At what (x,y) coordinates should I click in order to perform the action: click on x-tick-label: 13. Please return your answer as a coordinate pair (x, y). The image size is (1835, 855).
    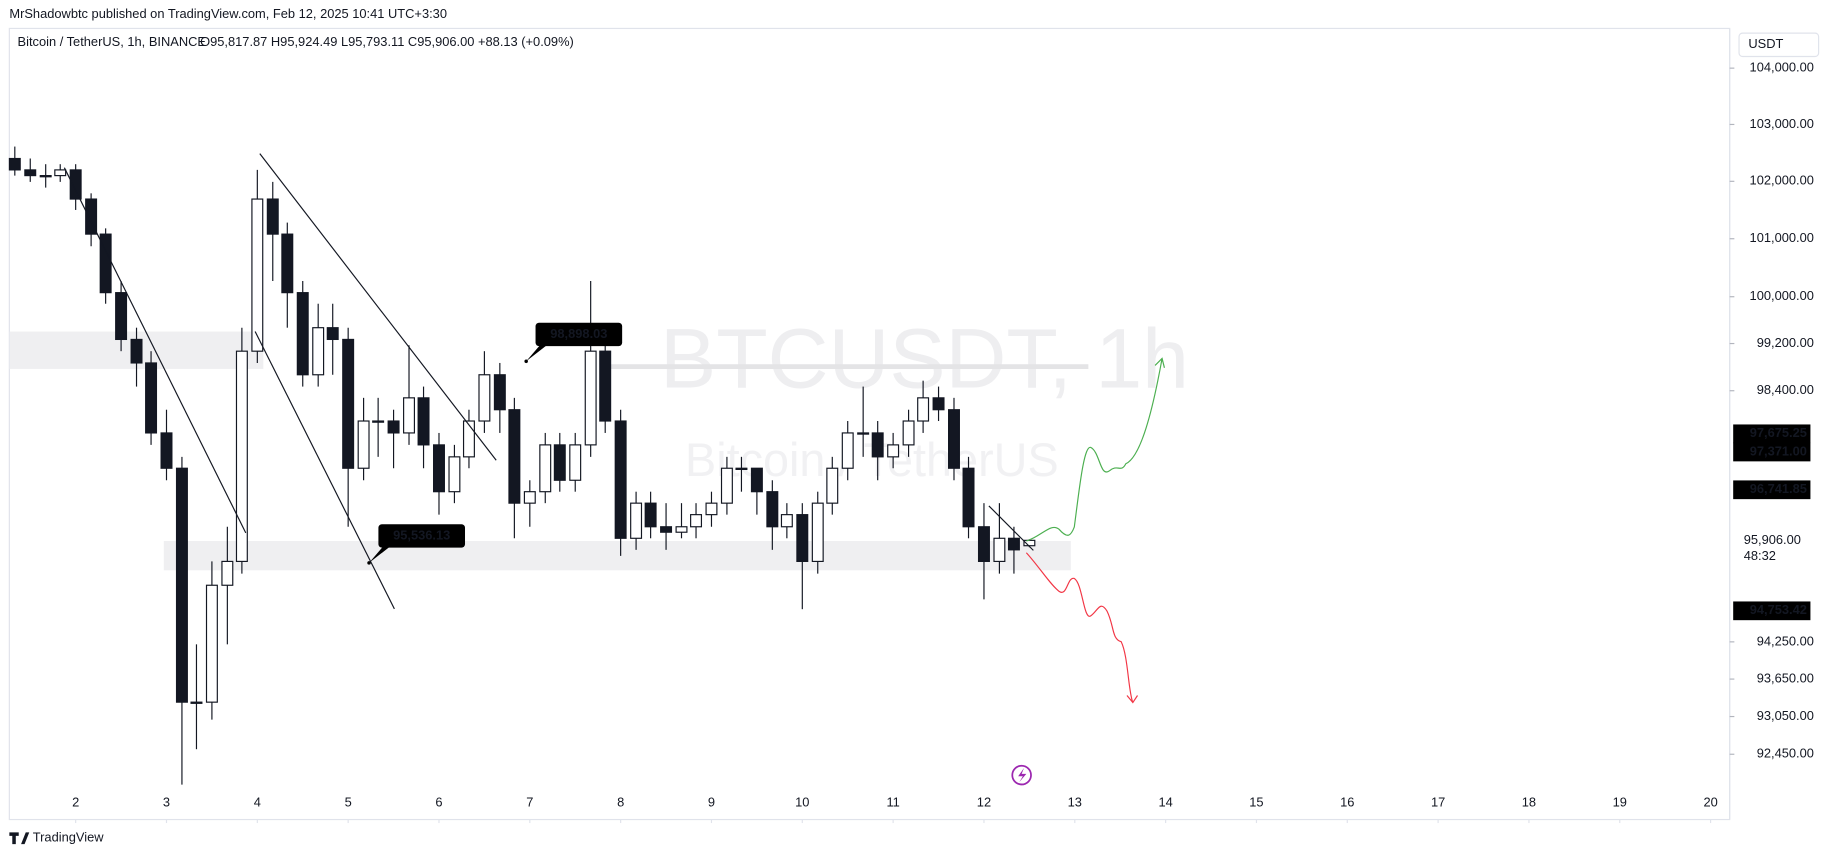
    Looking at the image, I should click on (1075, 802).